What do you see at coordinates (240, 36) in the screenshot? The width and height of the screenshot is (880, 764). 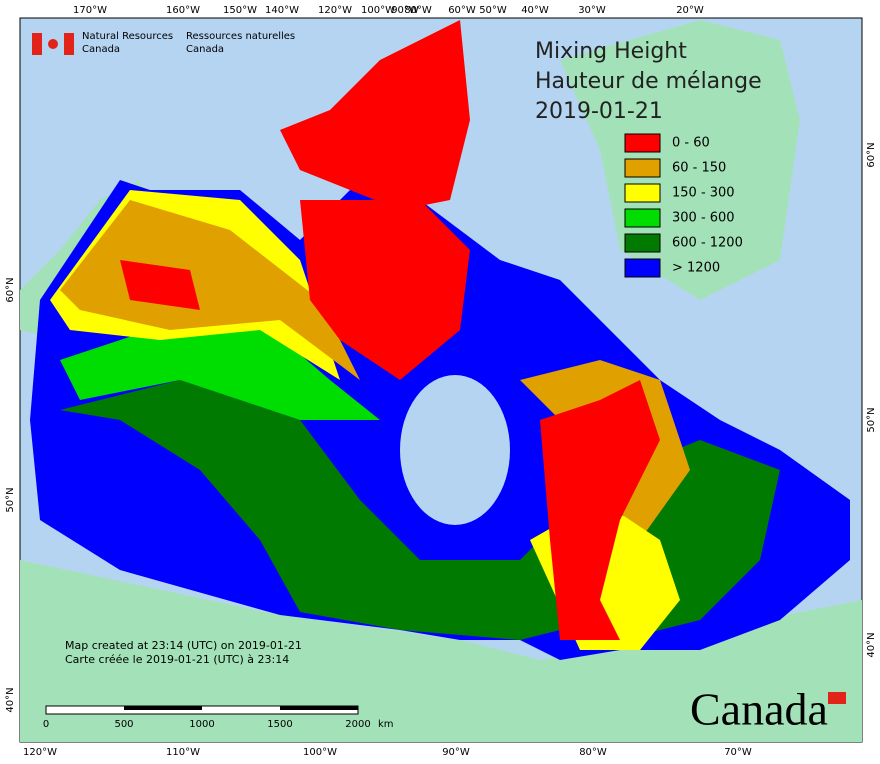 I see `agency-name-fr: Ressources naturelles` at bounding box center [240, 36].